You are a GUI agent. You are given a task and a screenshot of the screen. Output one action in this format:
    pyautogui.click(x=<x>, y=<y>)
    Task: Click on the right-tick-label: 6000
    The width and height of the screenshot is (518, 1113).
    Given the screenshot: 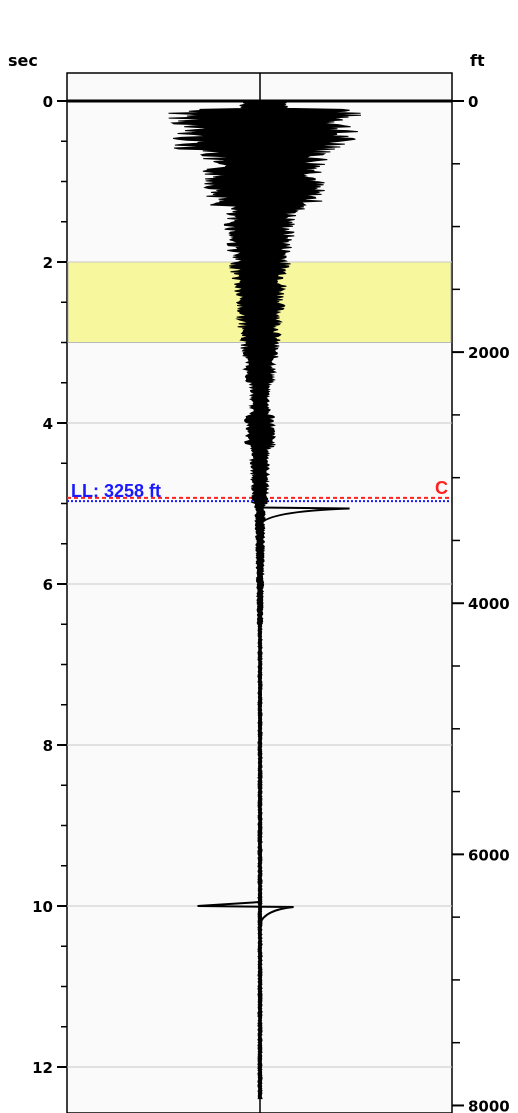 What is the action you would take?
    pyautogui.click(x=489, y=855)
    